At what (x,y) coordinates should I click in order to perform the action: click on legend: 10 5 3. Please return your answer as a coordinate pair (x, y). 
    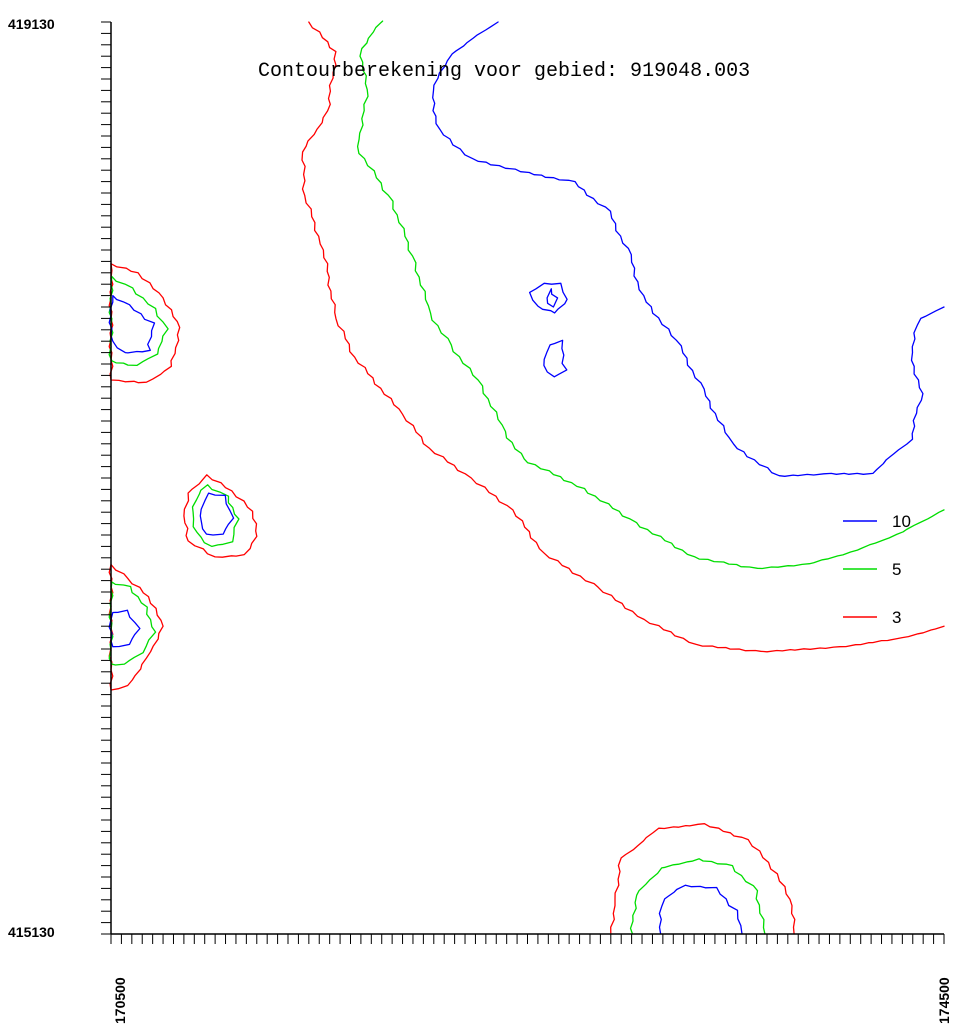
    Looking at the image, I should click on (877, 569).